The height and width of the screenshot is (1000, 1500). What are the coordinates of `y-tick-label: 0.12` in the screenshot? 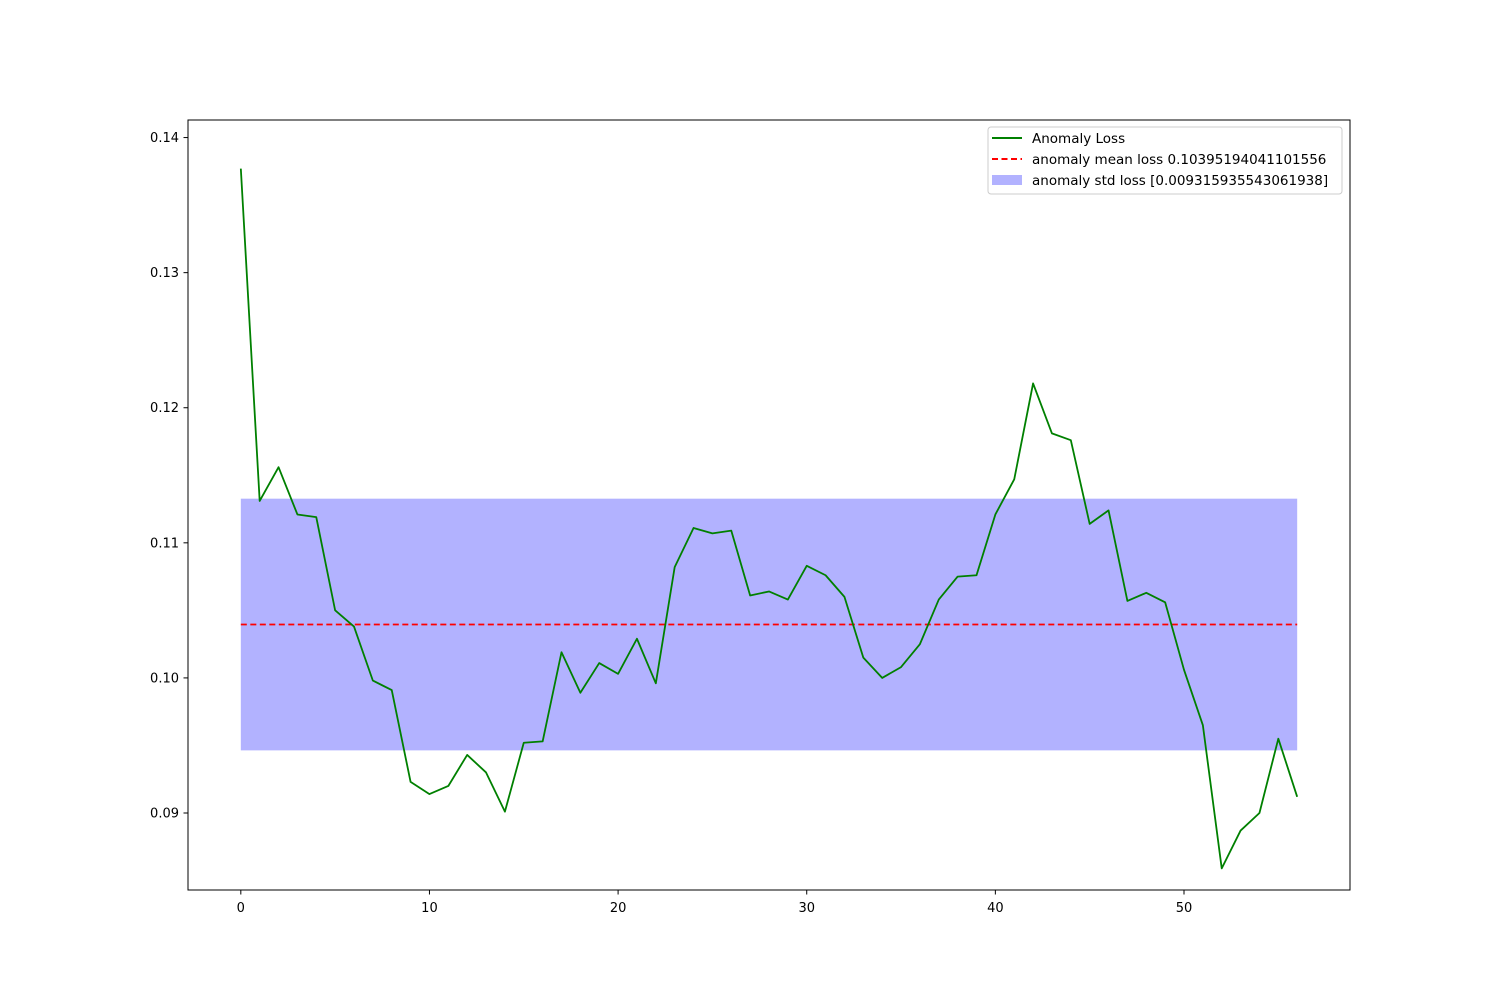 It's located at (164, 408).